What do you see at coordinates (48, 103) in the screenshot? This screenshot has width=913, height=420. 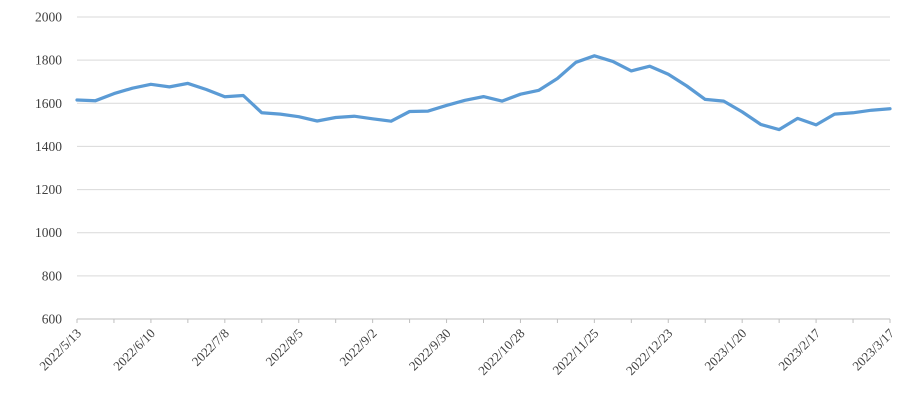 I see `y-axis-tick-label: 1600` at bounding box center [48, 103].